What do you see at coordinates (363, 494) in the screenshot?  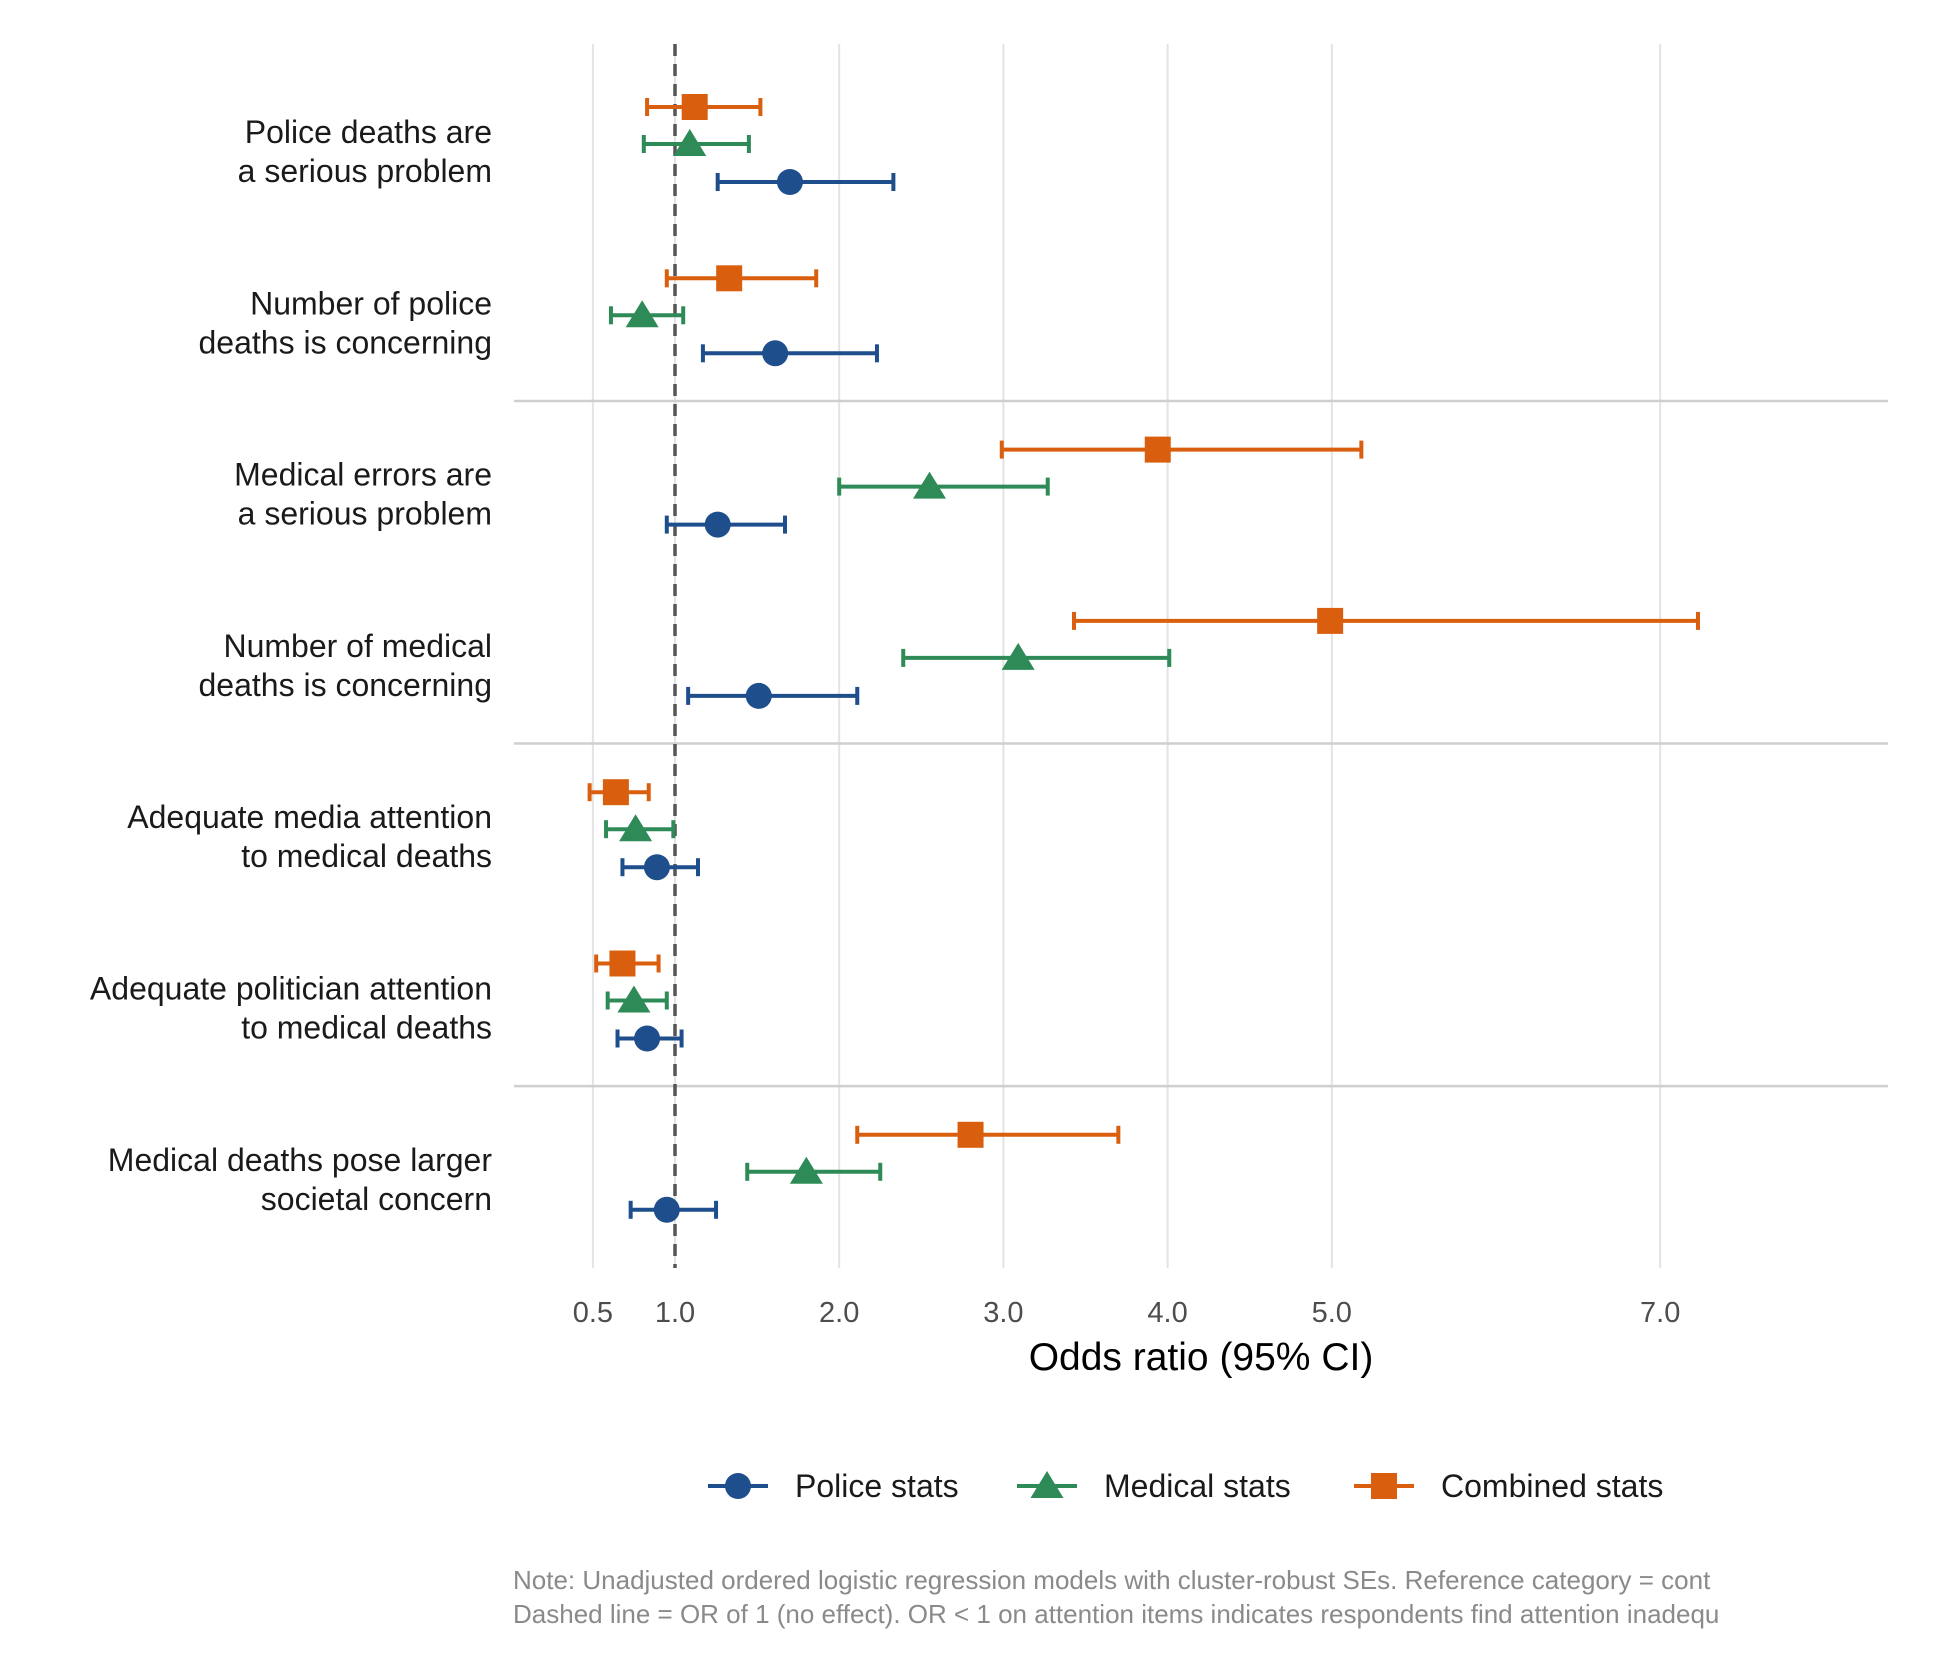 I see `y-category-label: Medical errors are a serious problem` at bounding box center [363, 494].